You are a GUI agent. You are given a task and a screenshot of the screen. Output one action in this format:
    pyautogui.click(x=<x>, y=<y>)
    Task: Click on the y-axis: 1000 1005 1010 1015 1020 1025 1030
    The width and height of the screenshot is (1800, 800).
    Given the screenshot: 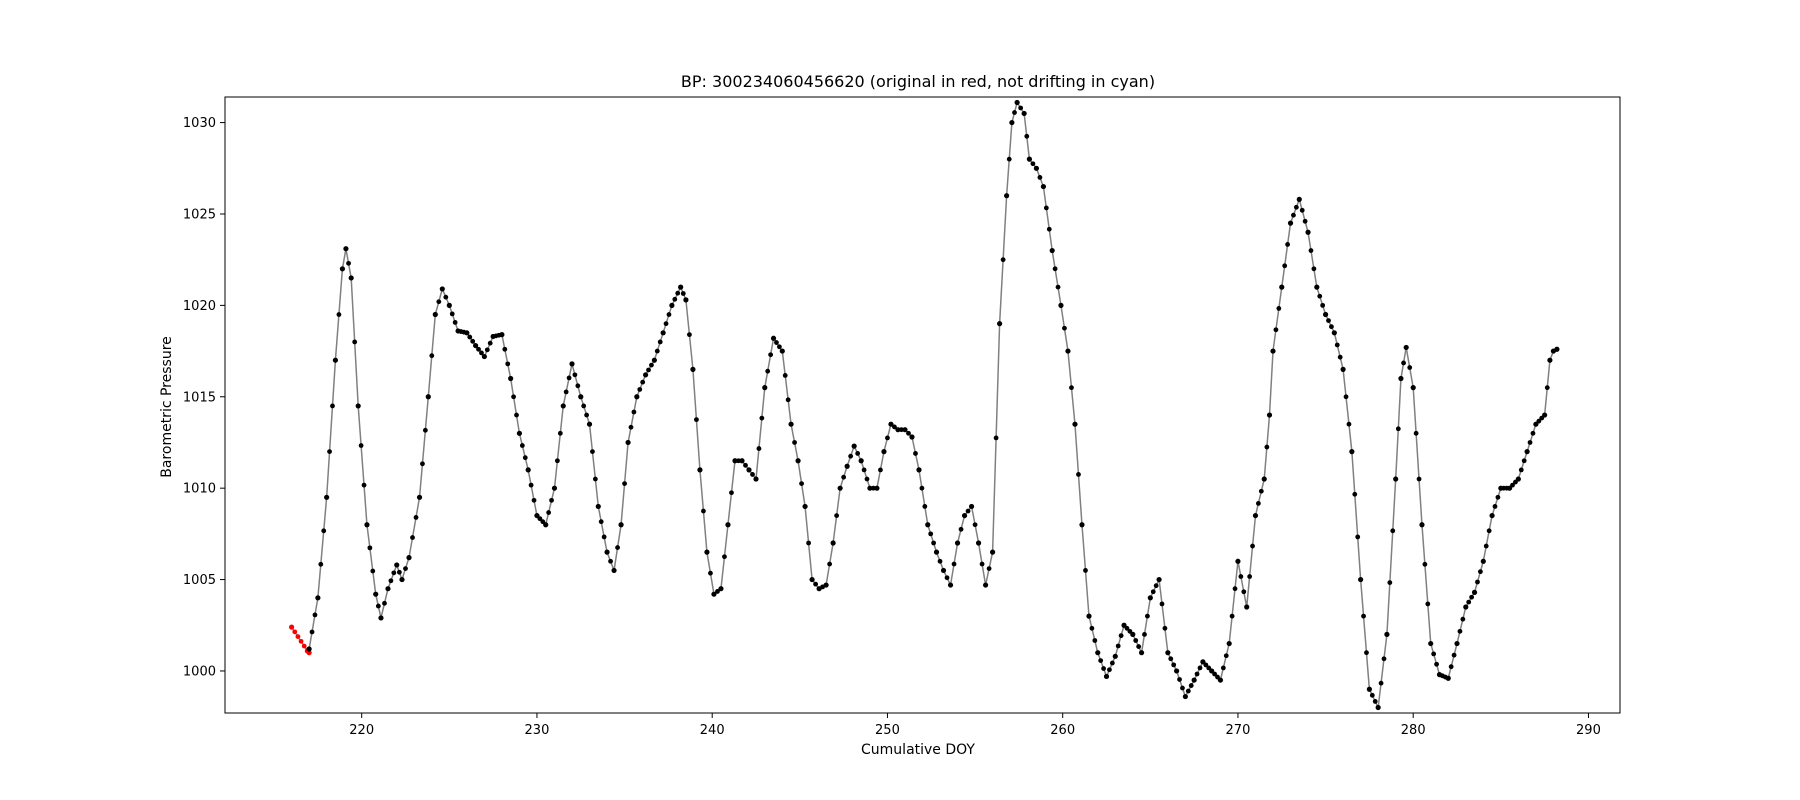 What is the action you would take?
    pyautogui.click(x=204, y=397)
    